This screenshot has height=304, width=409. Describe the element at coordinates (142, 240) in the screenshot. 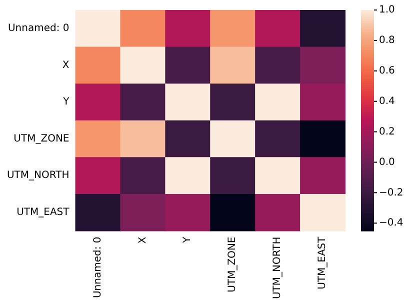

I see `x-tick-label: X` at that location.